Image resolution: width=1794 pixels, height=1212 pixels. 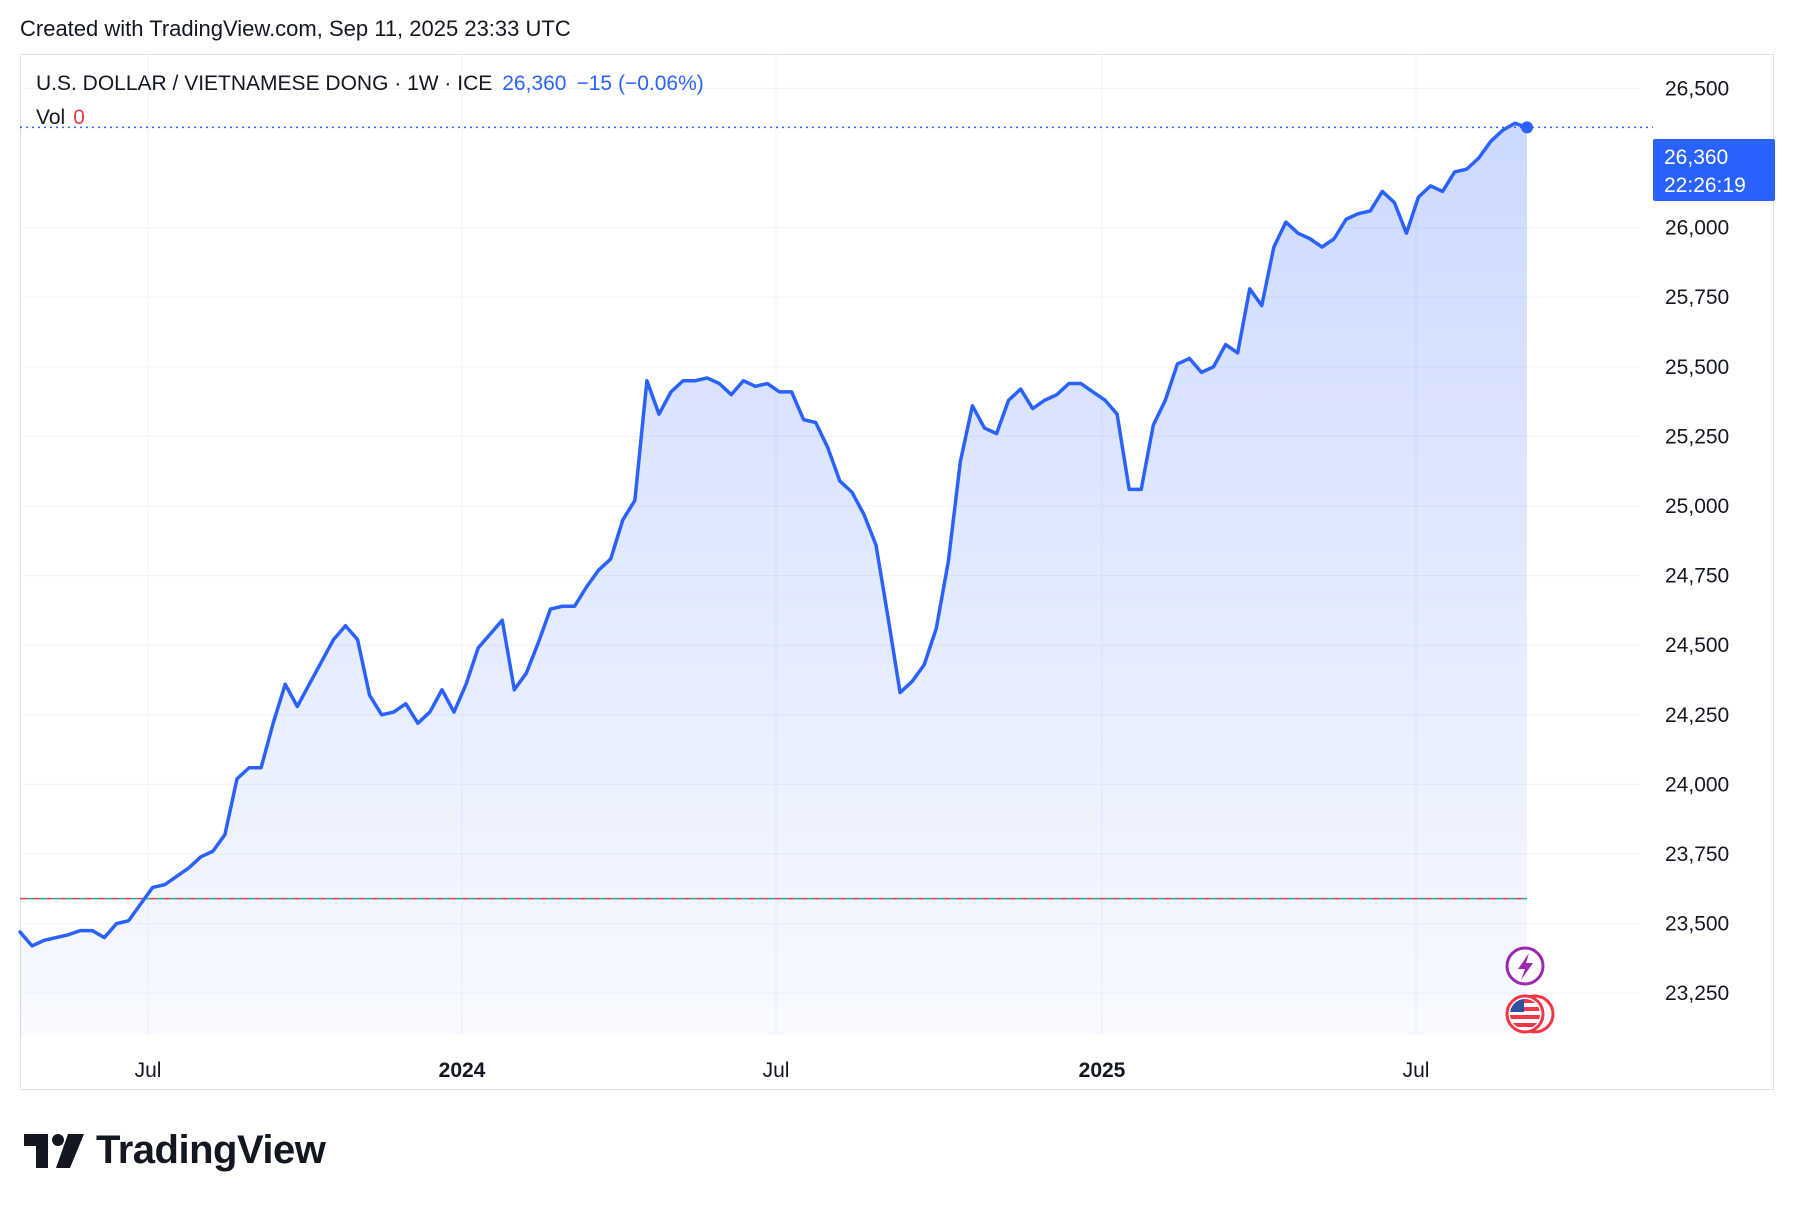 What do you see at coordinates (1697, 576) in the screenshot?
I see `y-tick-label: 24,750` at bounding box center [1697, 576].